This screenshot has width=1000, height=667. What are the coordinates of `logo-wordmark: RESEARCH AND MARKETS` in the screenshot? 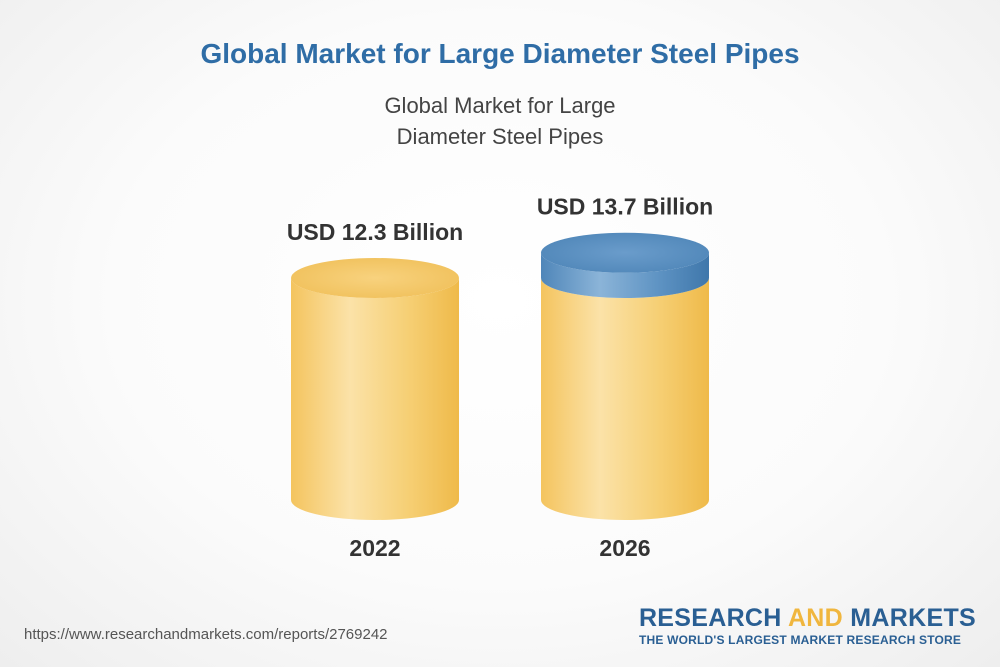 It's located at (807, 618).